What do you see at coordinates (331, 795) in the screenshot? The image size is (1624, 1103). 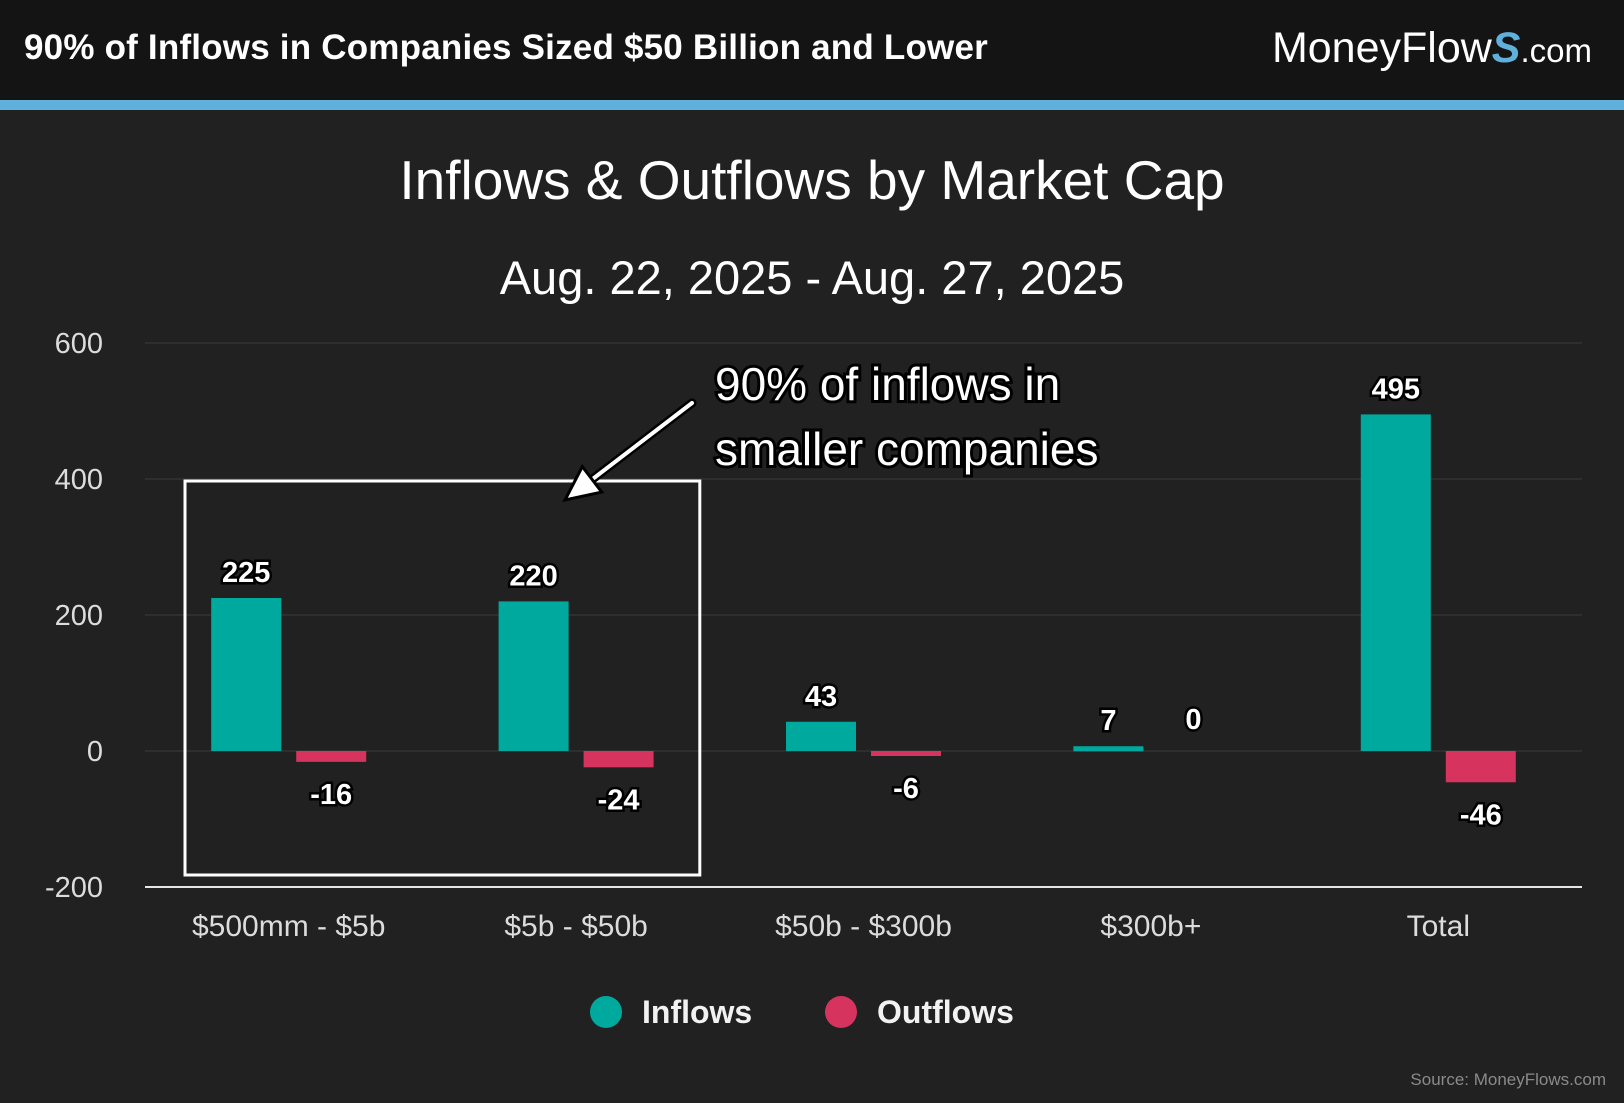 I see `data-label: -16` at bounding box center [331, 795].